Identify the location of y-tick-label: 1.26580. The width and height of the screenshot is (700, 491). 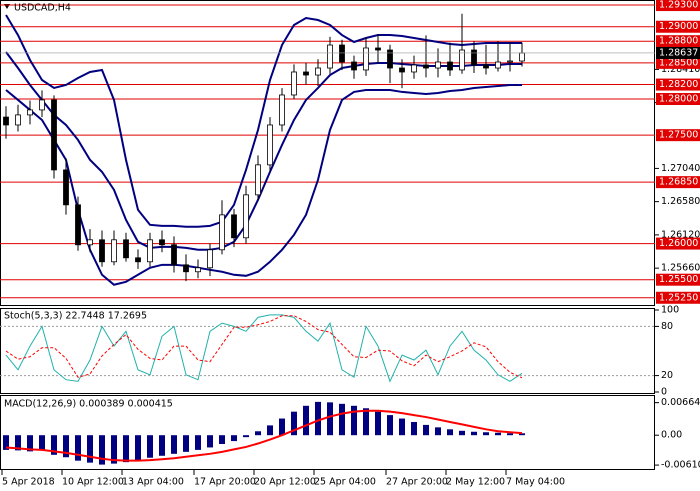
(680, 201).